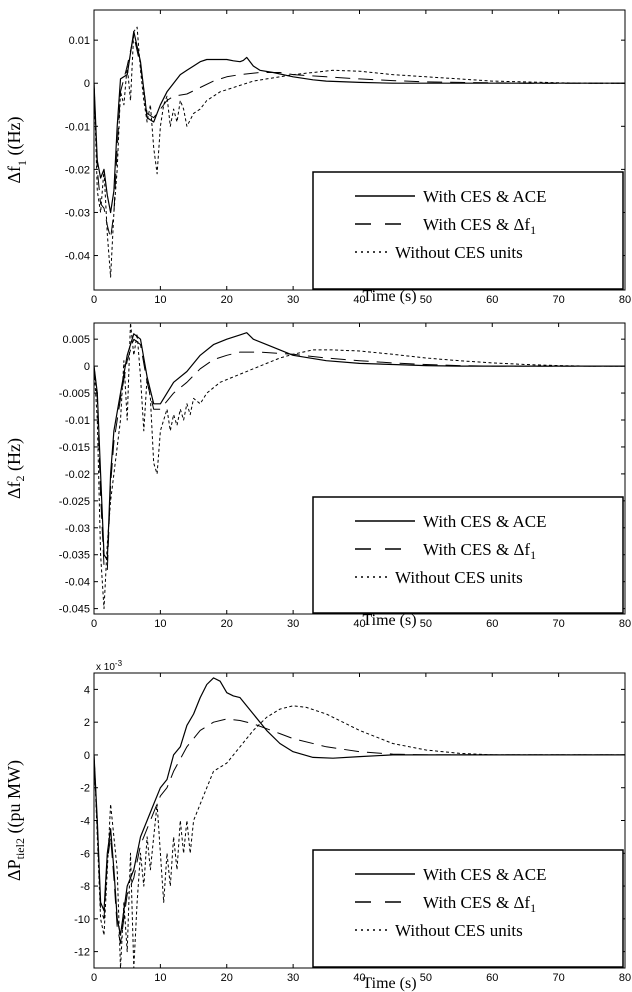 This screenshot has width=632, height=992. What do you see at coordinates (109, 666) in the screenshot?
I see `y-axis-exponent: x 10-3` at bounding box center [109, 666].